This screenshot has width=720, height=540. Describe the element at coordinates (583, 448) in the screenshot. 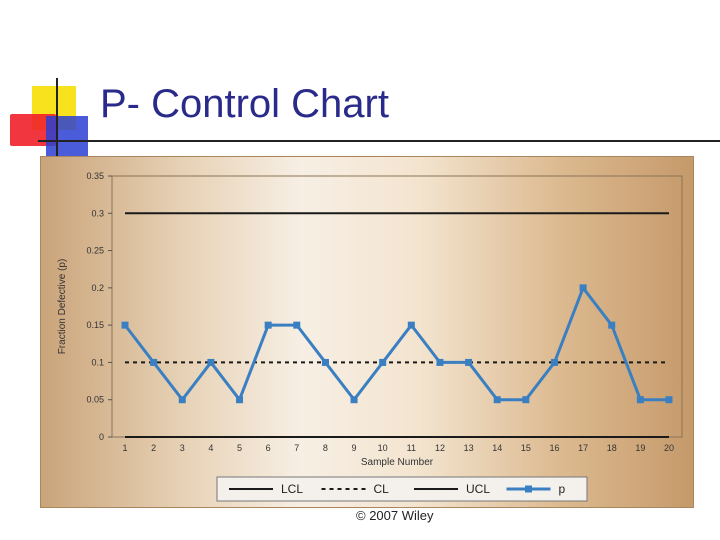

I see `x-tick-label: 17` at that location.